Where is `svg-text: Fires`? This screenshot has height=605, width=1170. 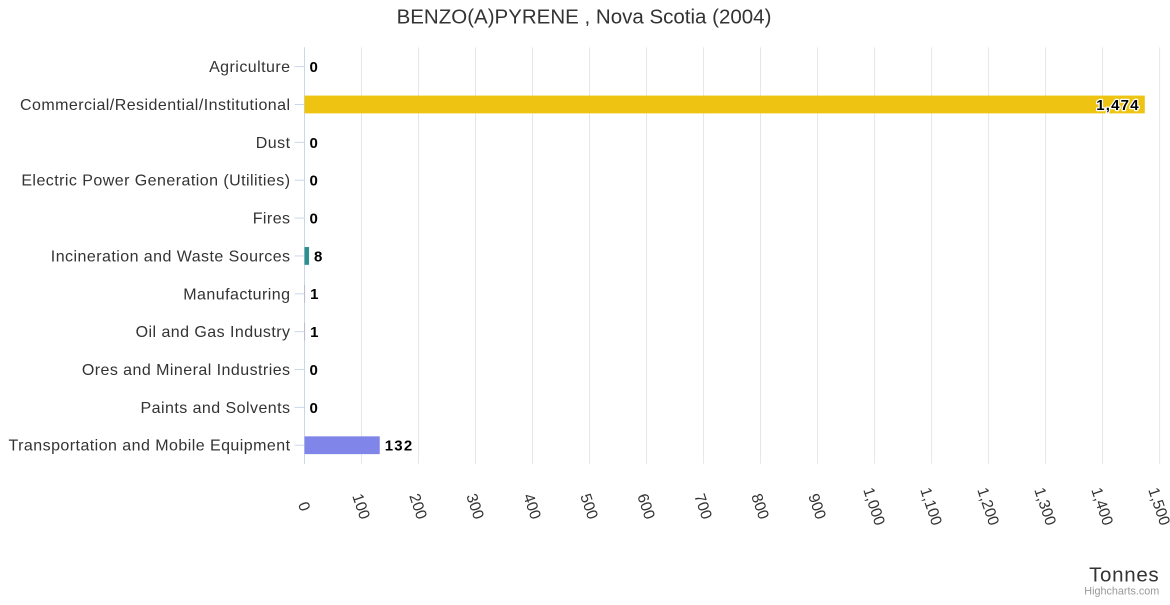 svg-text: Fires is located at coordinates (272, 219).